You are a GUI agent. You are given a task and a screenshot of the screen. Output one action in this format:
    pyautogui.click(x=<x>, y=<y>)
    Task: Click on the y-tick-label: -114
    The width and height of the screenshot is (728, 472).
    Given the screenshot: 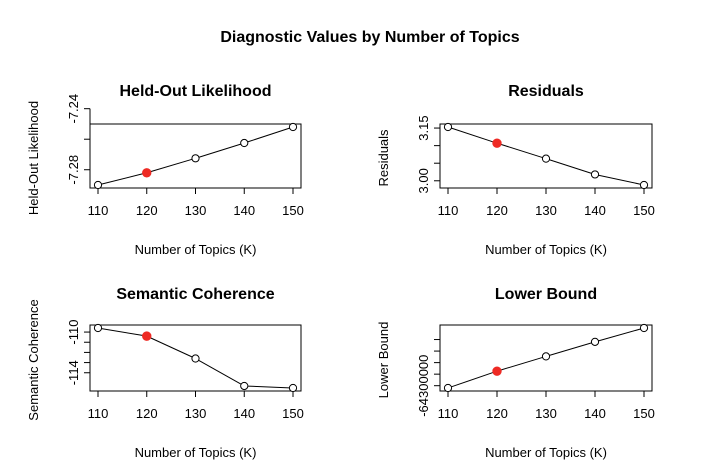 What is the action you would take?
    pyautogui.click(x=73, y=372)
    